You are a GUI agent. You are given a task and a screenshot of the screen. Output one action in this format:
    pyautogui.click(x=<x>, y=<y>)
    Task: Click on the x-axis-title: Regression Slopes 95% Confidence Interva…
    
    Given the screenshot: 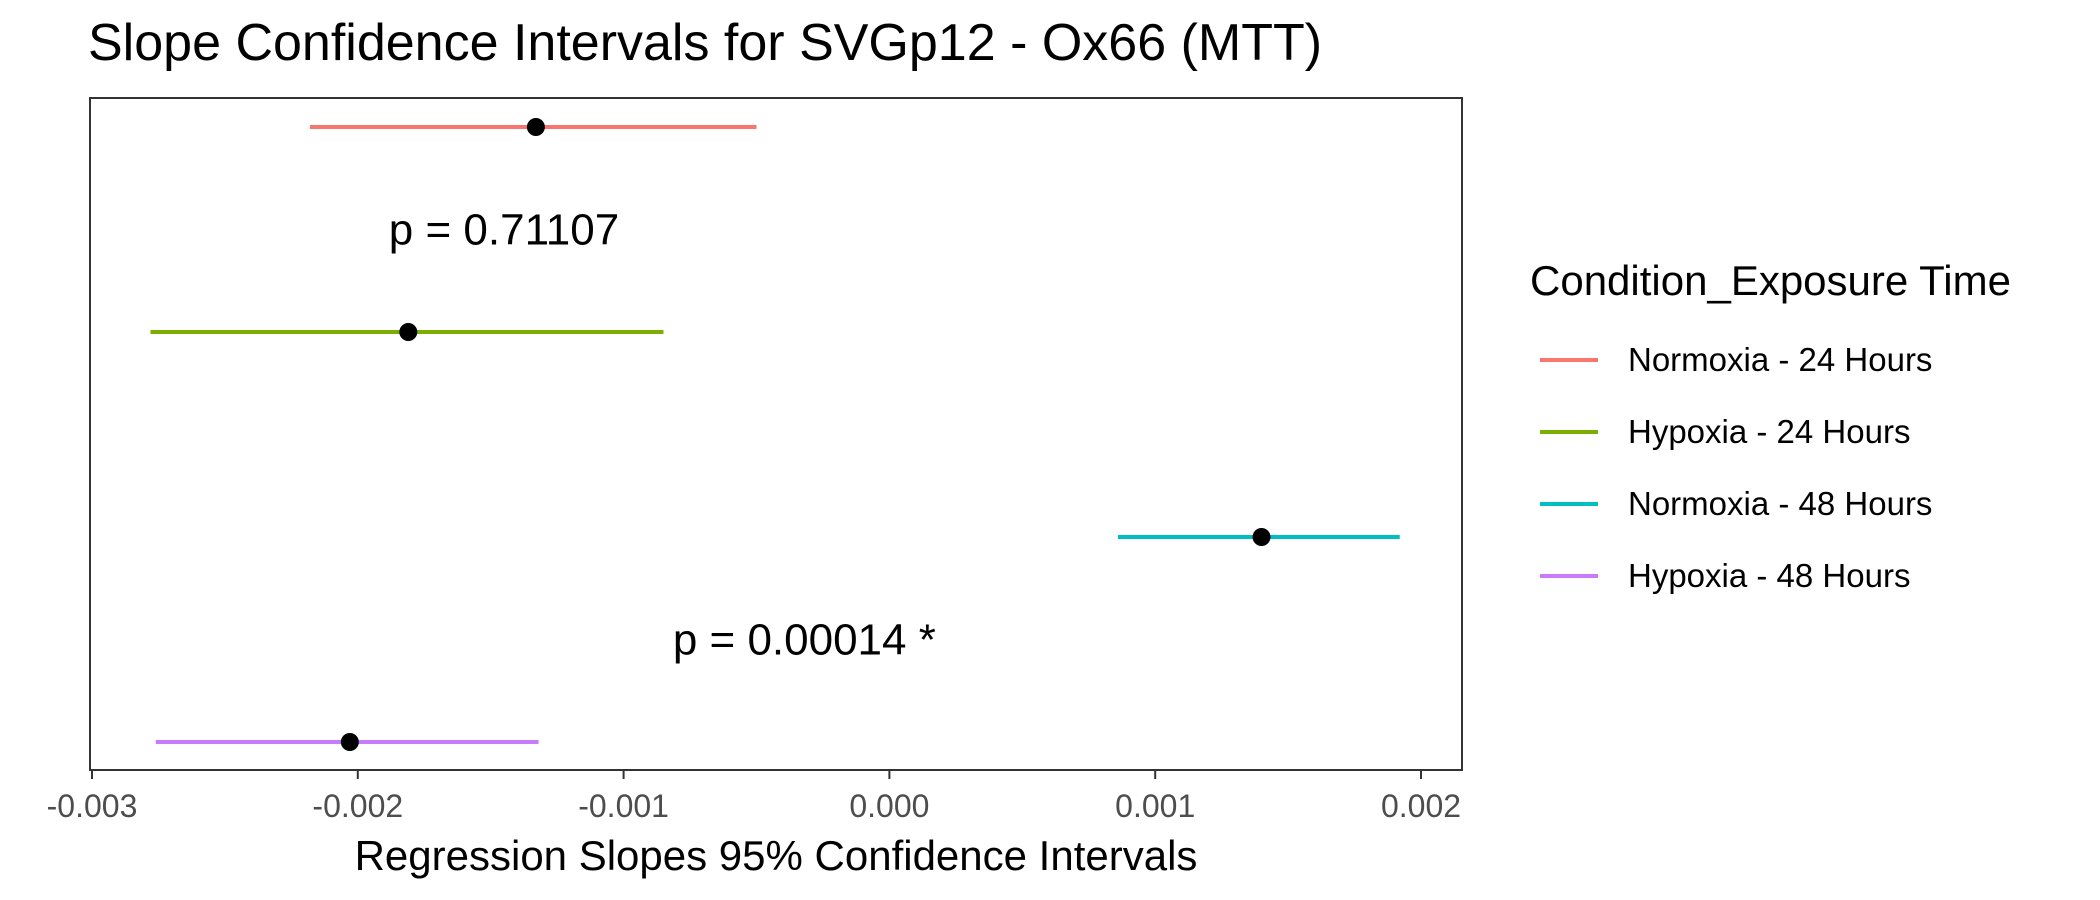 What is the action you would take?
    pyautogui.click(x=776, y=855)
    